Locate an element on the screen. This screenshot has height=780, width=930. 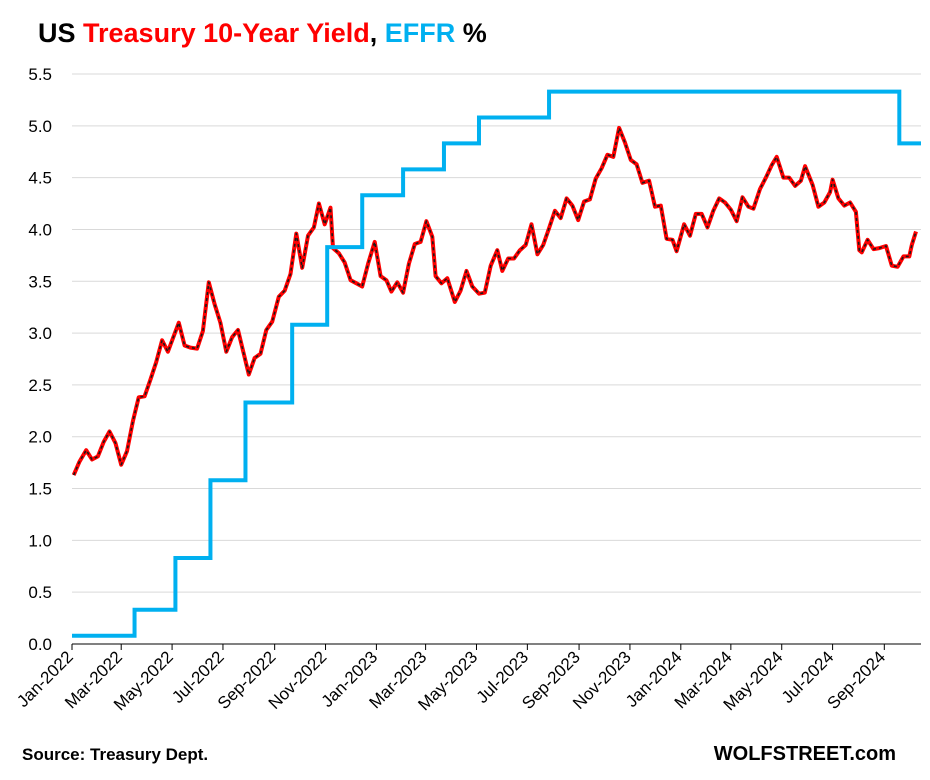
y-tick-label: 2.0 is located at coordinates (40, 437).